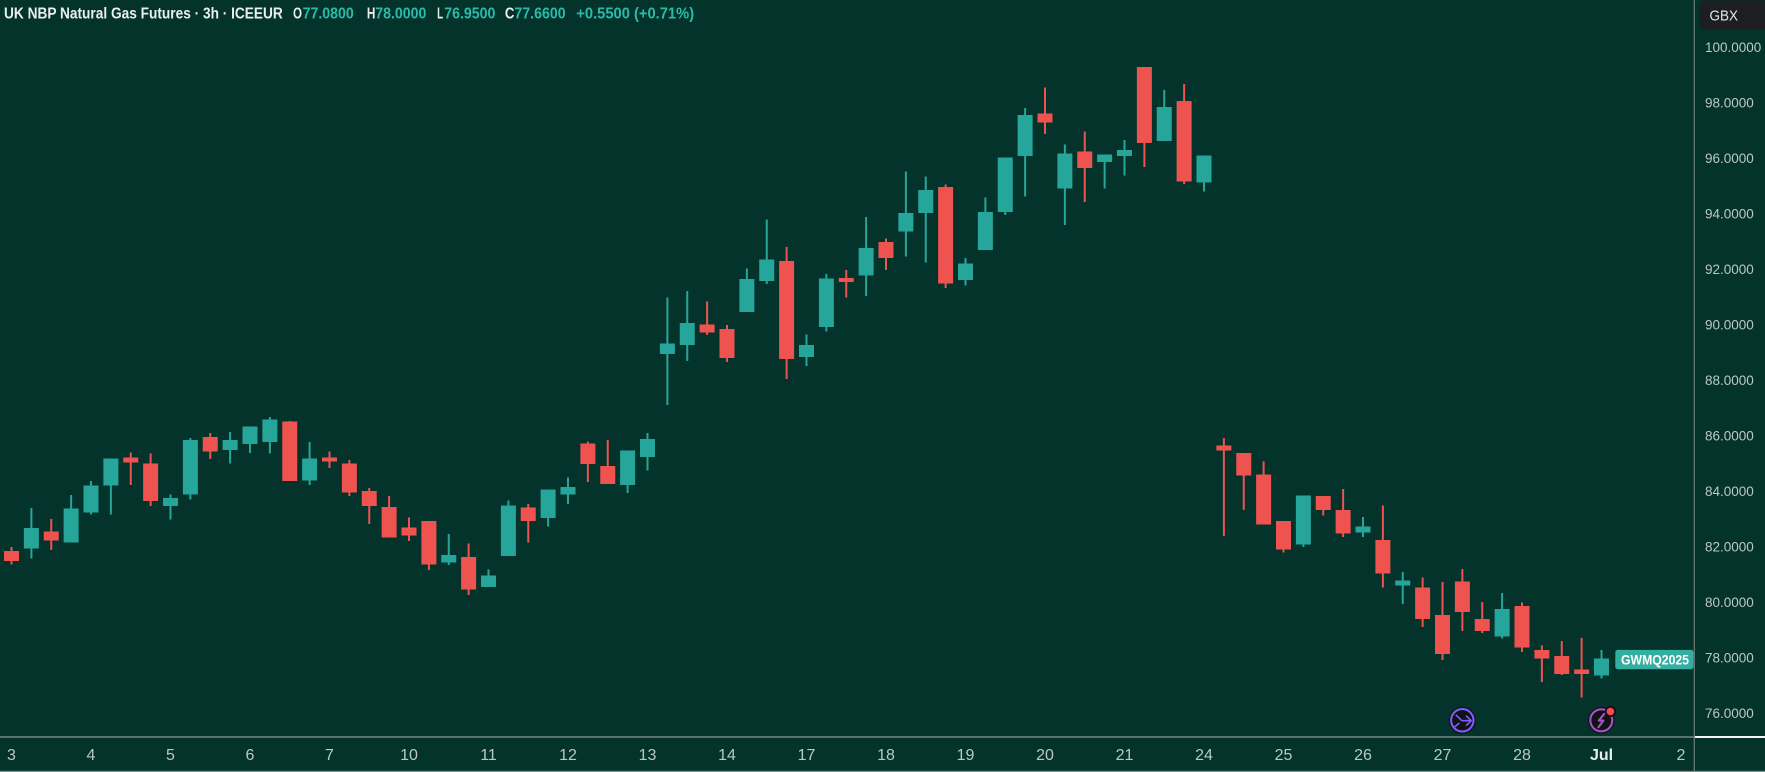  Describe the element at coordinates (1729, 269) in the screenshot. I see `svg-text: 92.0000` at that location.